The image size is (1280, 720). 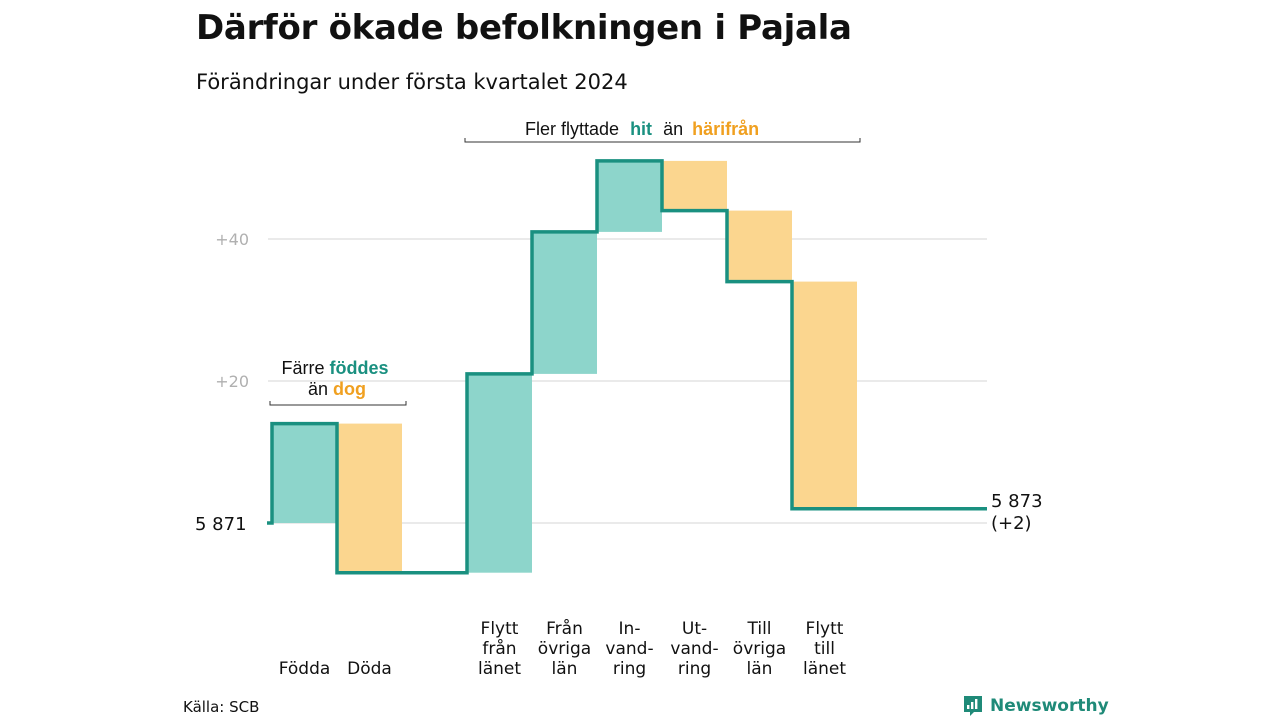 I want to click on natural-bracket, so click(x=338, y=403).